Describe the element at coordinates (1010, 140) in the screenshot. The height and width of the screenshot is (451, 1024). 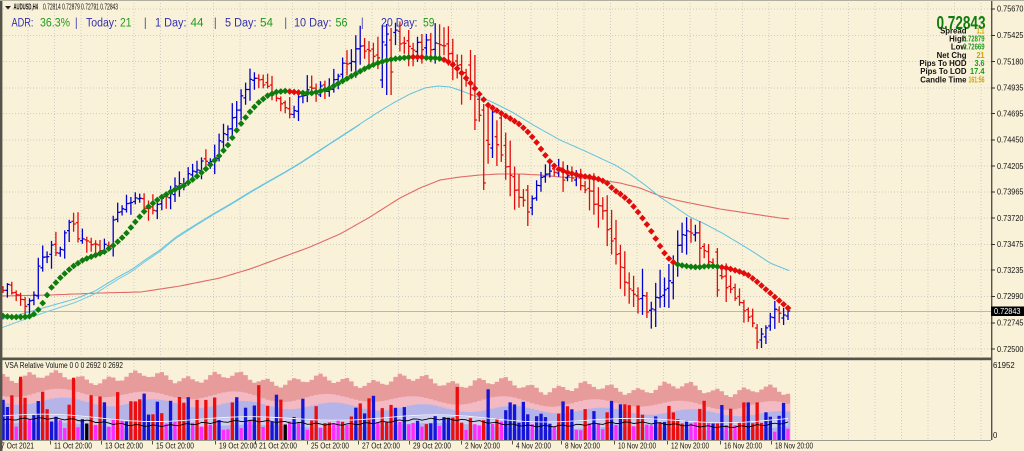
I see `svg-text: 0.74450` at that location.